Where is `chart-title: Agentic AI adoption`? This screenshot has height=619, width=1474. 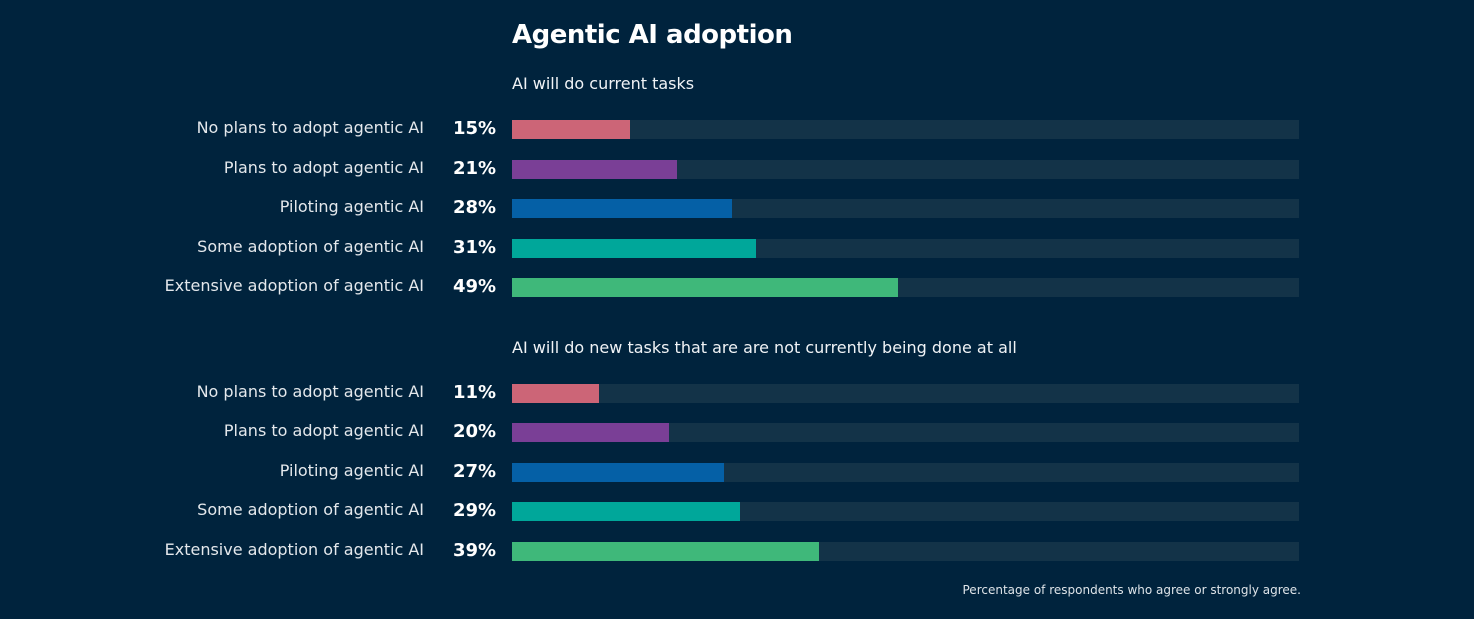
chart-title: Agentic AI adoption is located at coordinates (652, 35).